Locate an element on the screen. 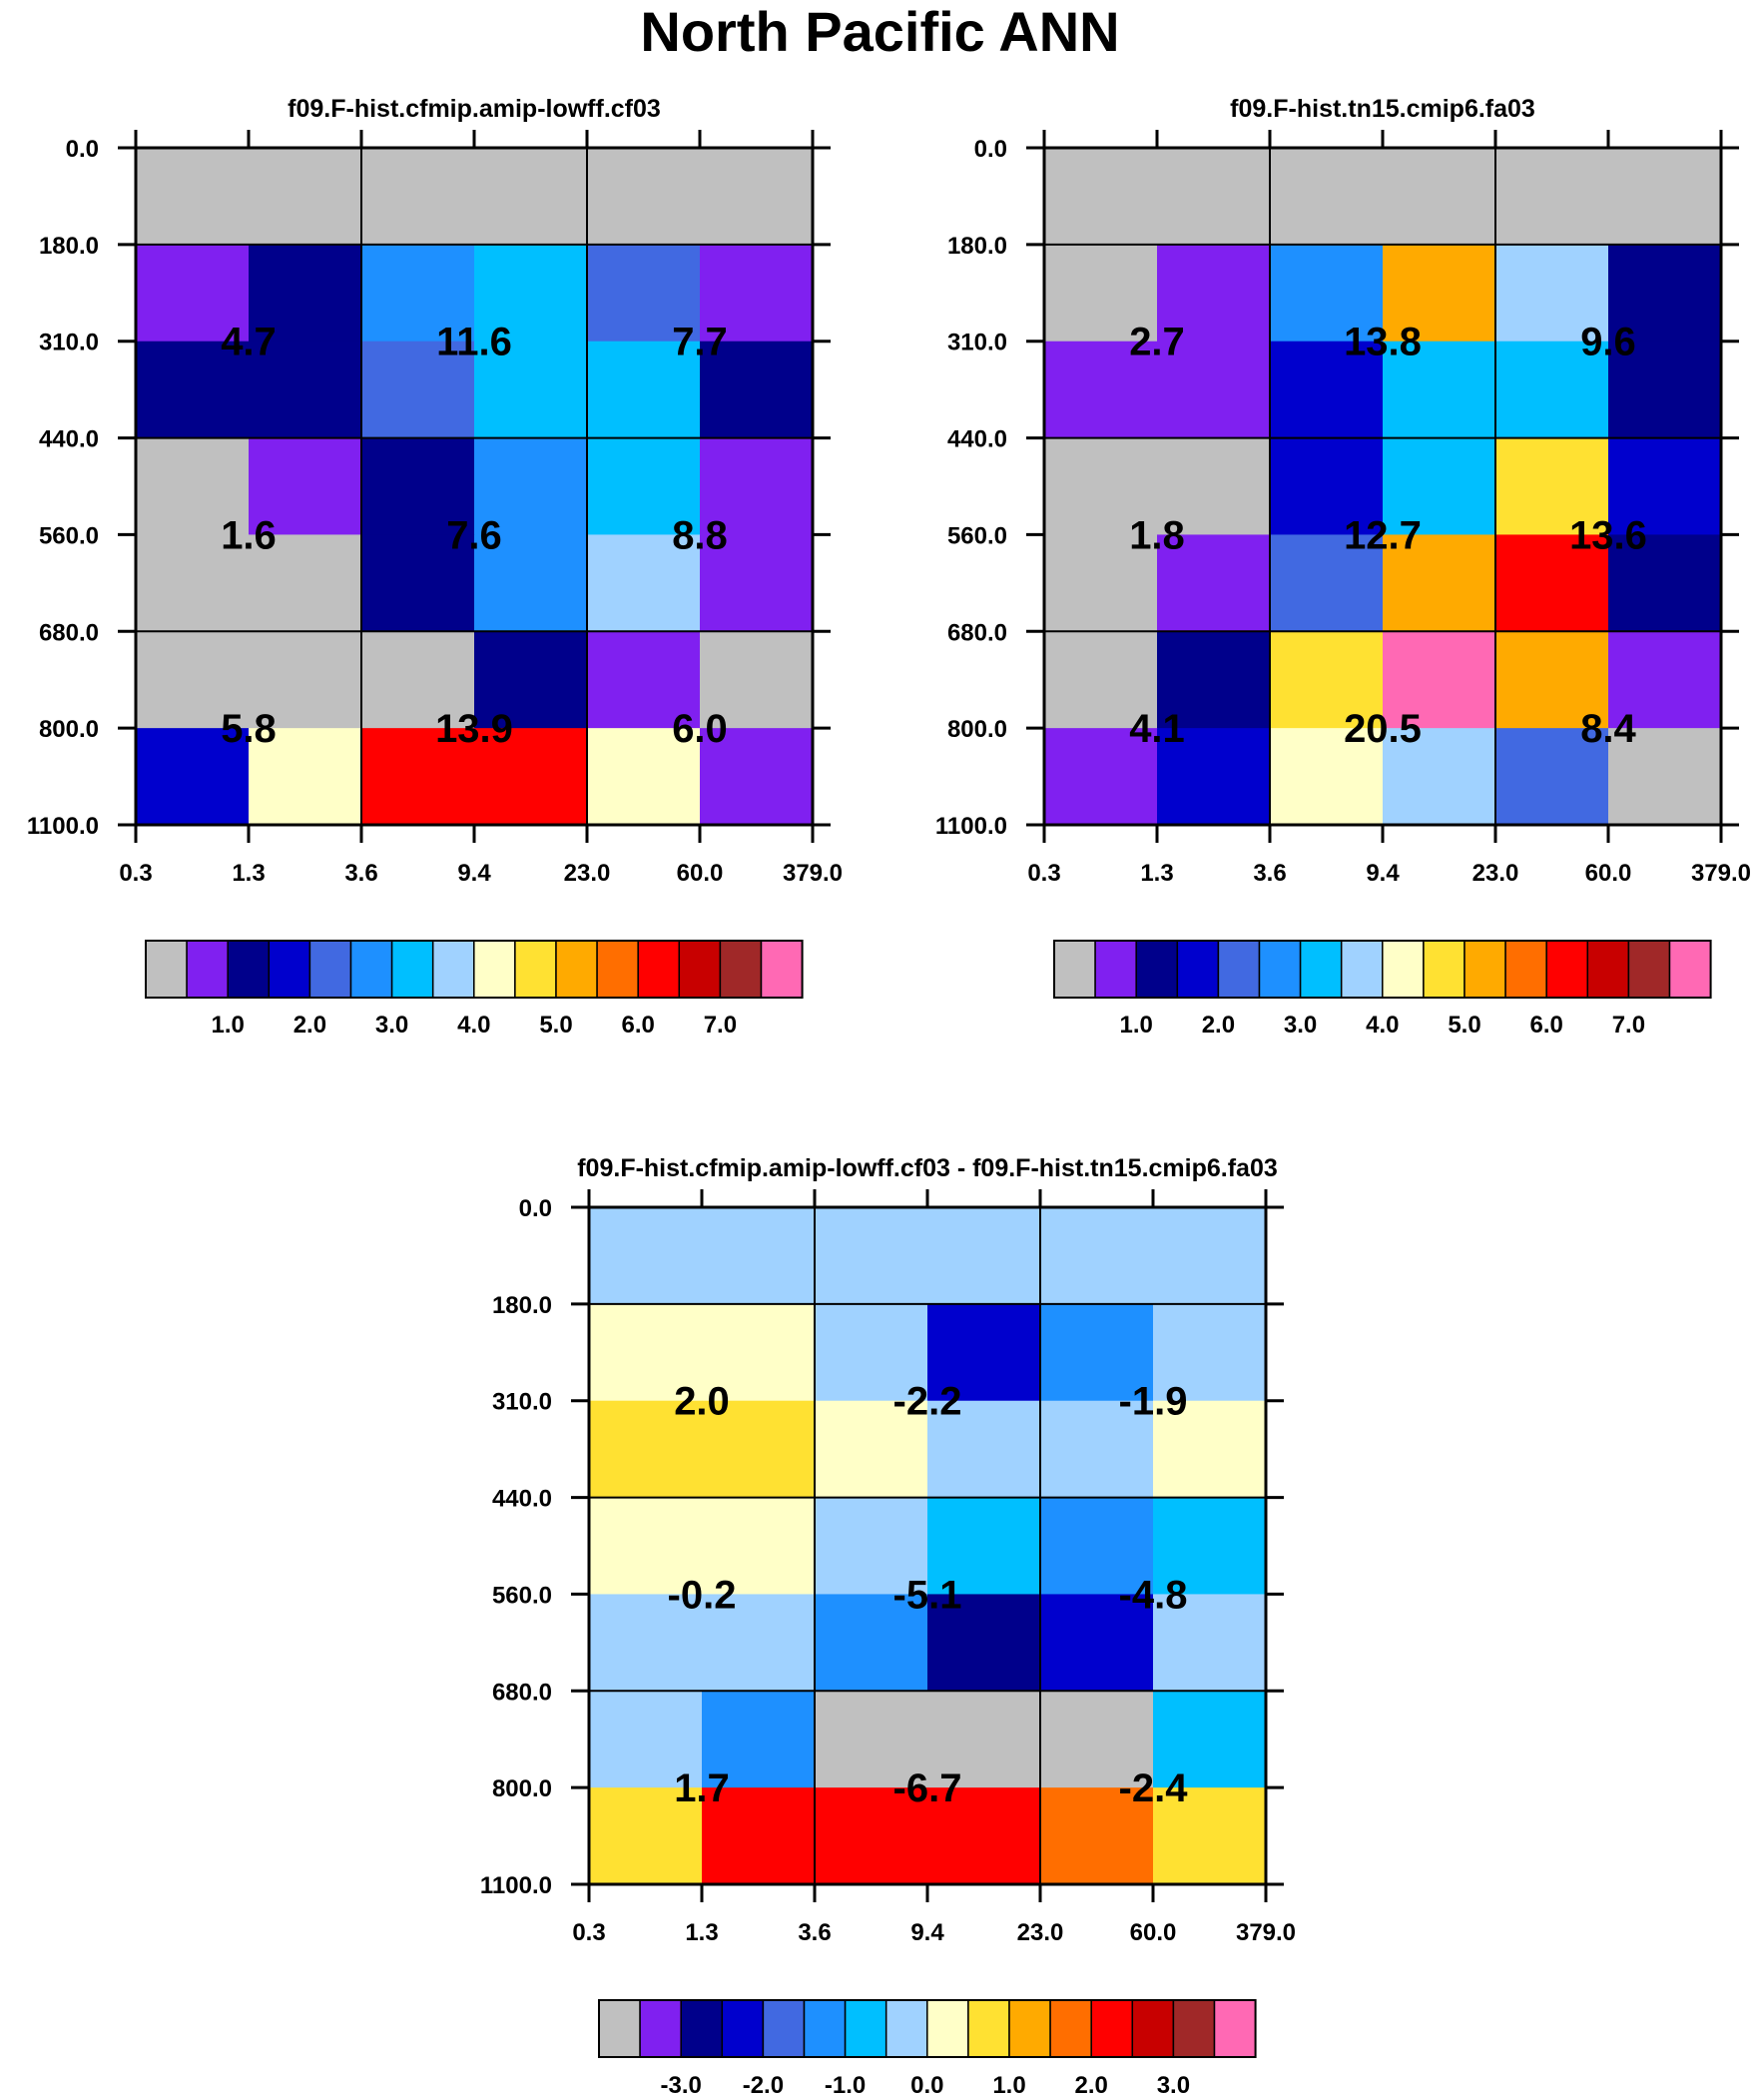 Image resolution: width=1760 pixels, height=2100 pixels. cell-value-label: 1.8 is located at coordinates (1157, 535).